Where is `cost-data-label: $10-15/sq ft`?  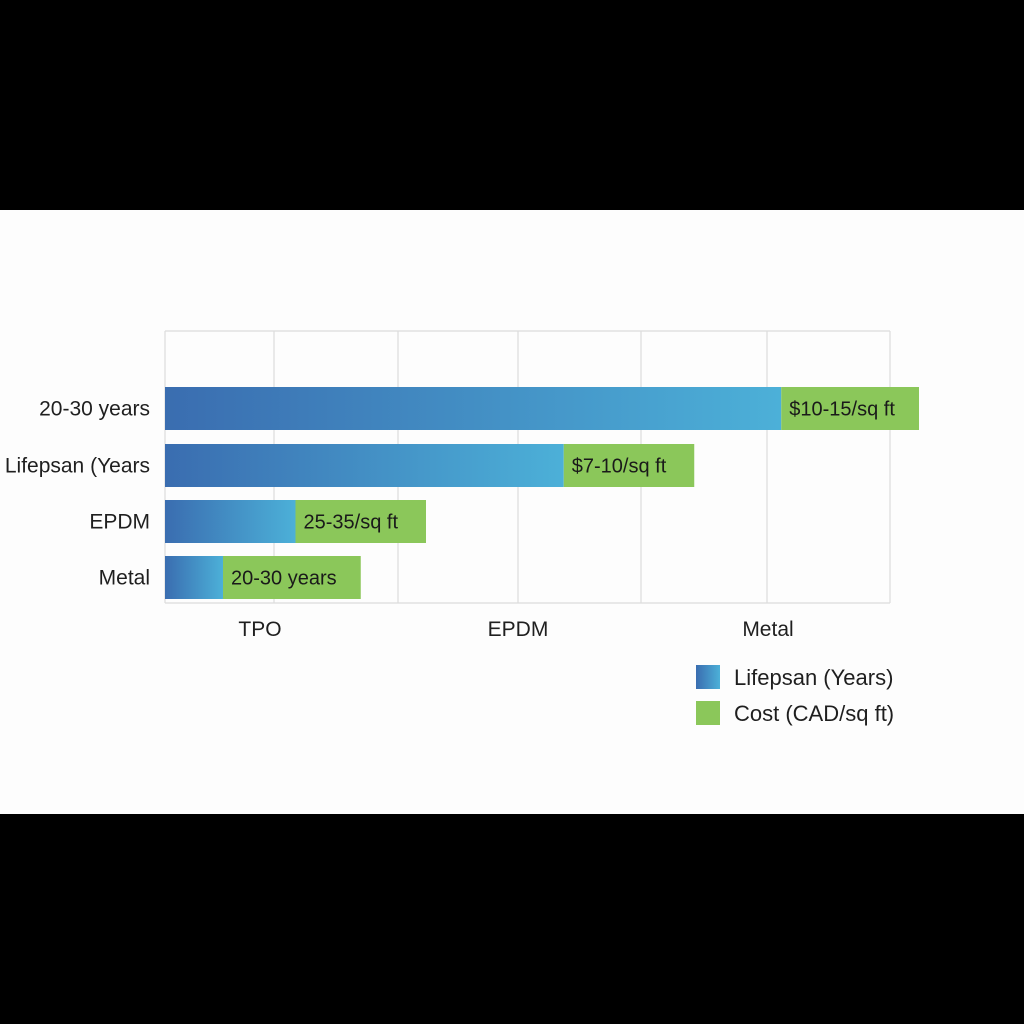 cost-data-label: $10-15/sq ft is located at coordinates (842, 410).